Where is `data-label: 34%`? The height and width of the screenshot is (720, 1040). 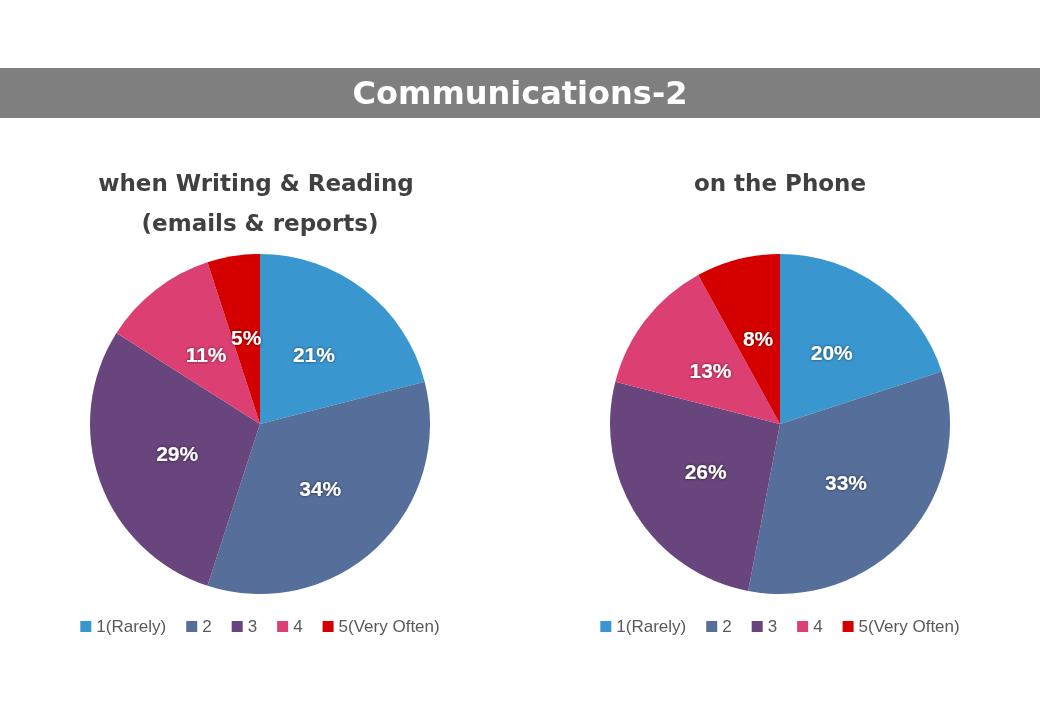 data-label: 34% is located at coordinates (320, 488).